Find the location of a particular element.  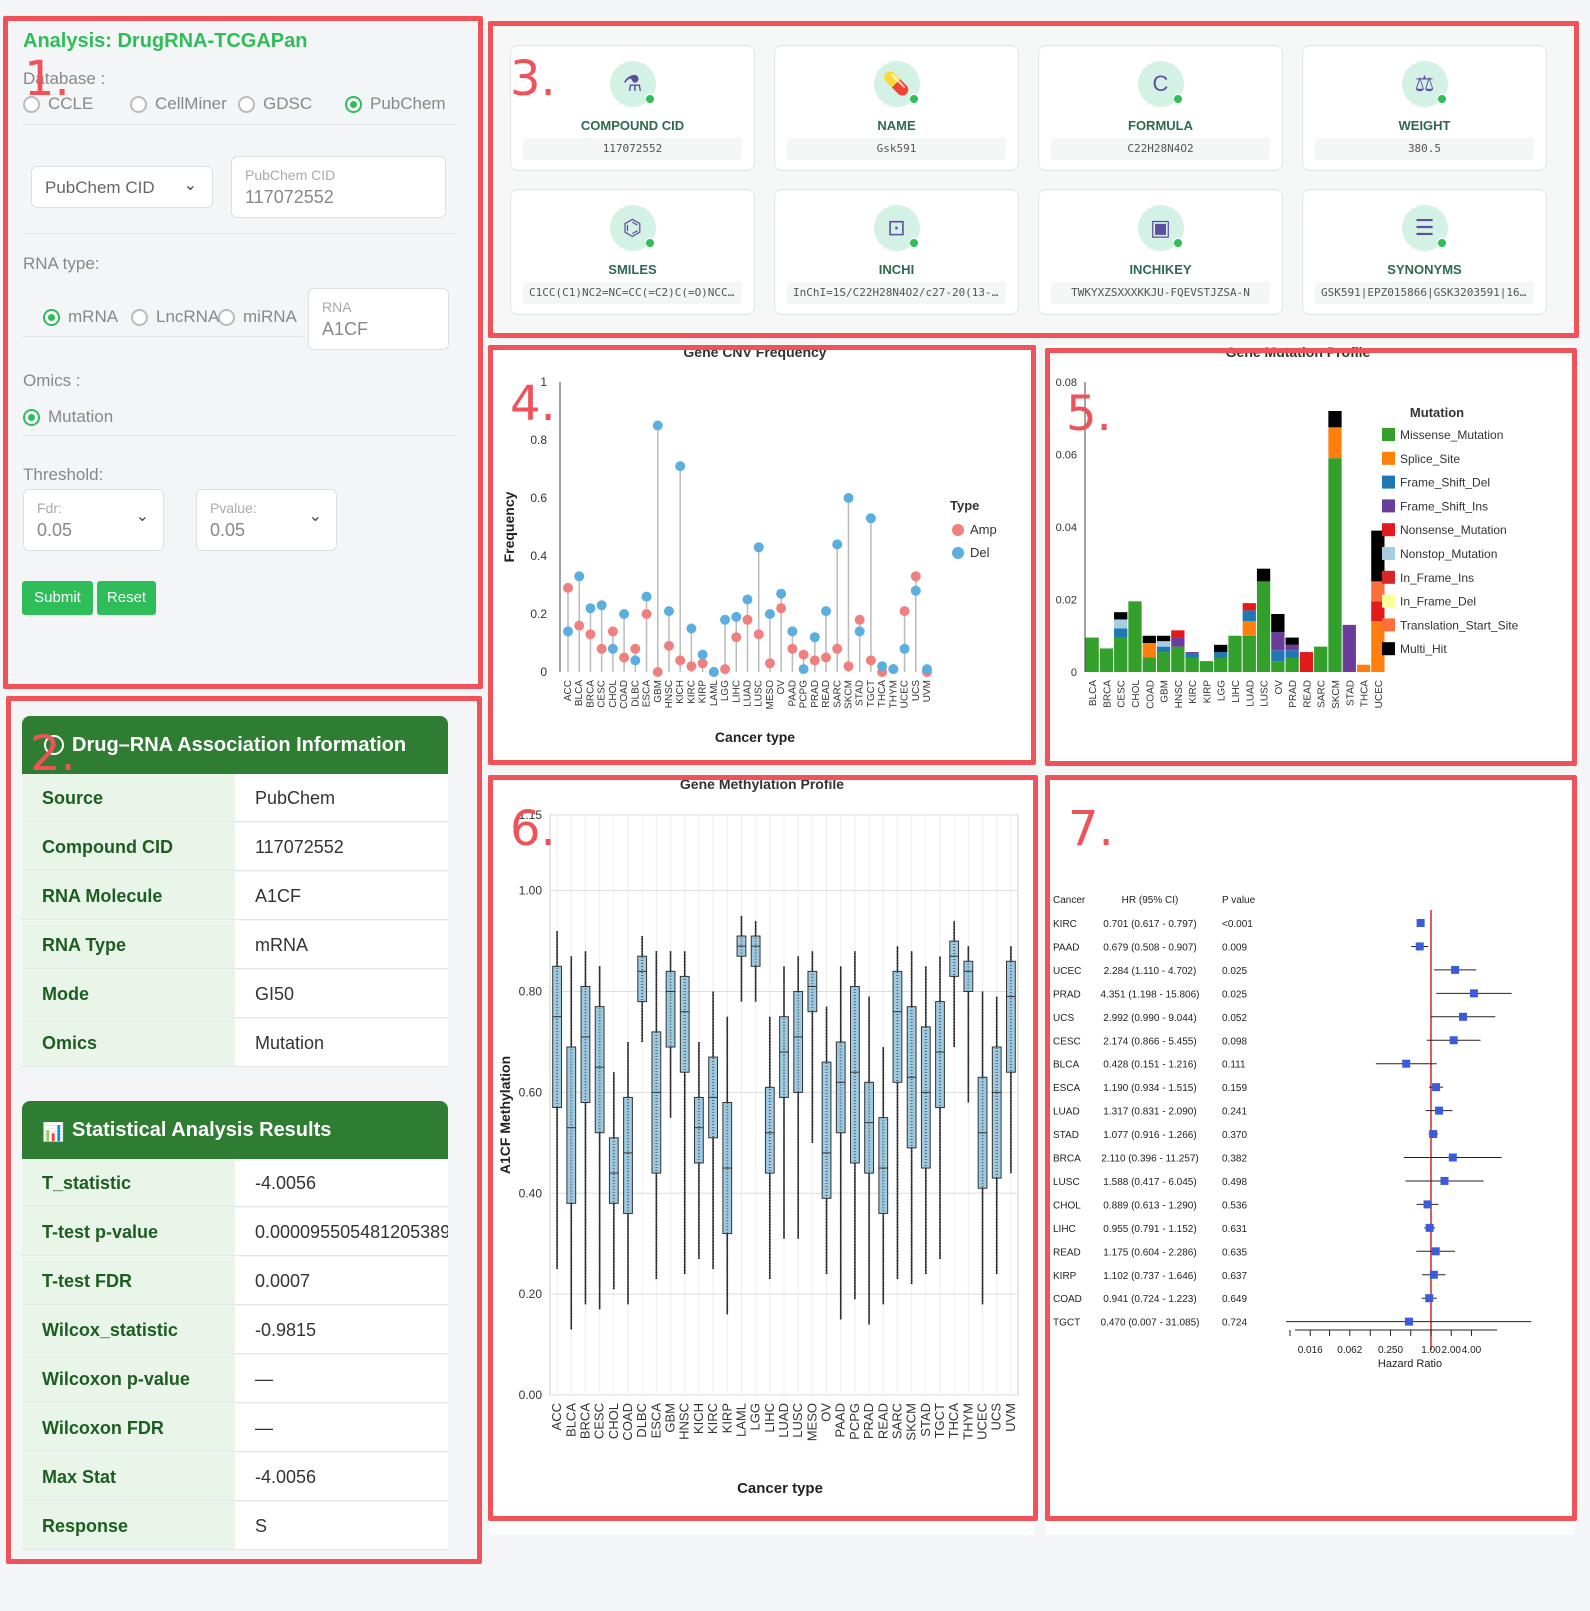

cancer-label: BLCA is located at coordinates (1066, 1065).